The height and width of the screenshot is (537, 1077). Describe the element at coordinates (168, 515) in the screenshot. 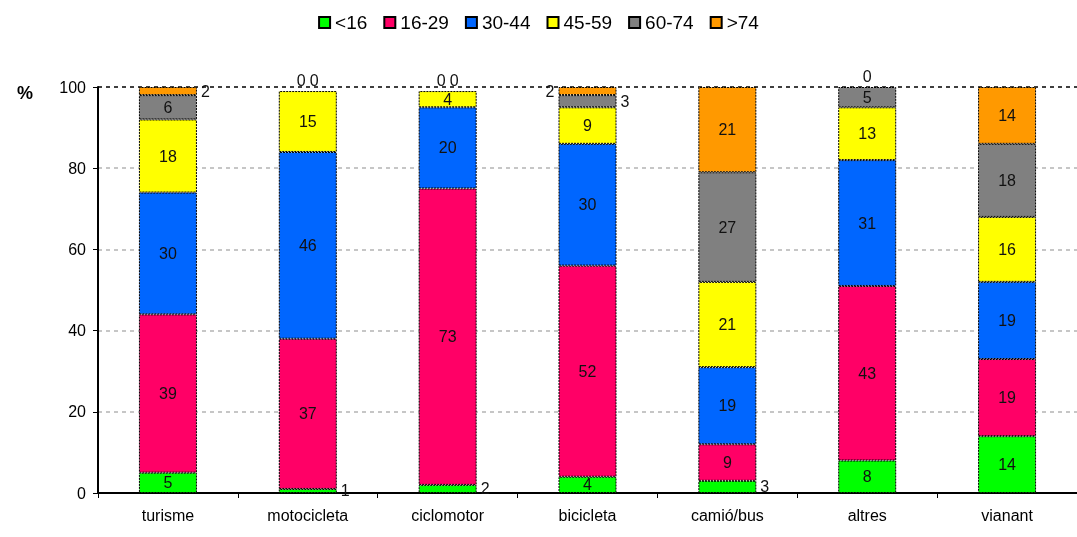

I see `x-tick-label: turisme` at that location.